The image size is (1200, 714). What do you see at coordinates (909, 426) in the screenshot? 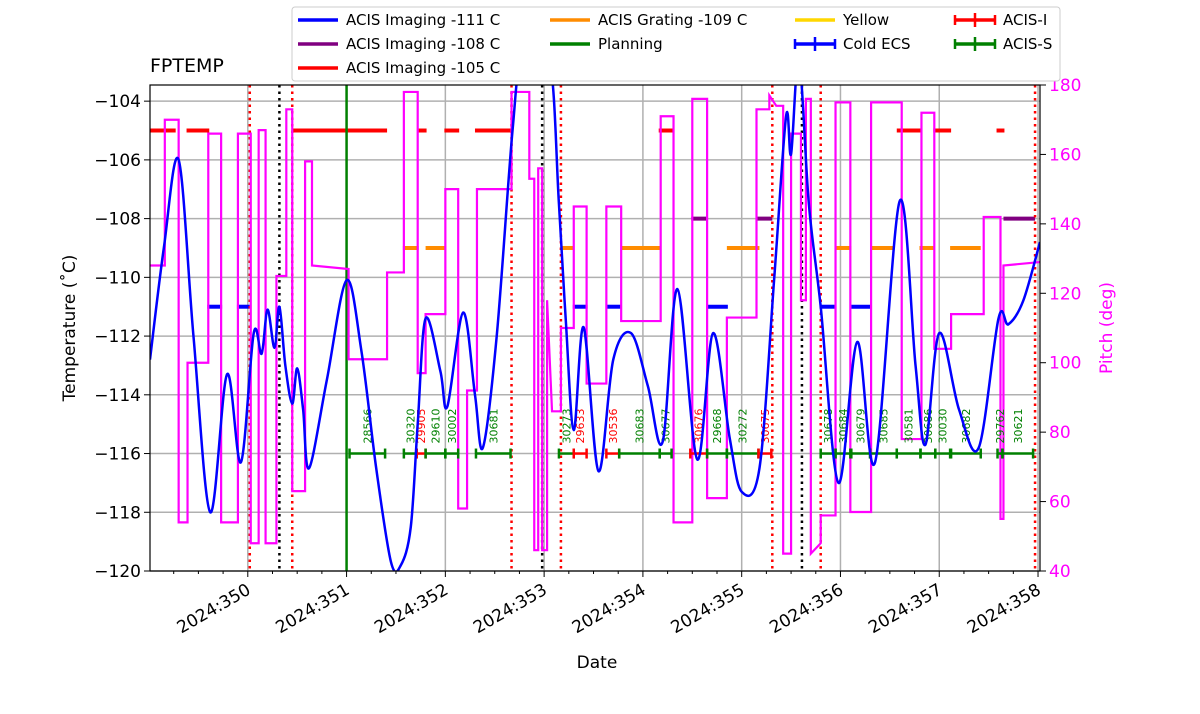
I see `obsid-label: 30581` at bounding box center [909, 426].